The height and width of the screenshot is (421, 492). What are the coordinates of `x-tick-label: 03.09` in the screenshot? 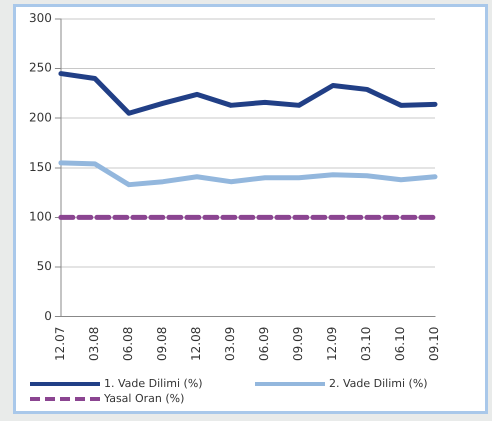 It's located at (230, 344).